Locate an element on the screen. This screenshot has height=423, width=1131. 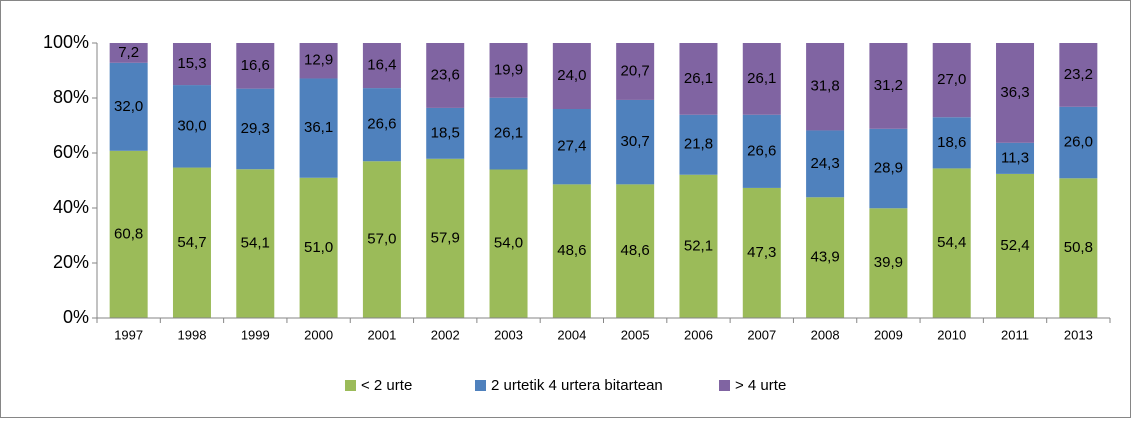
y-tick-label: 40% is located at coordinates (71, 207).